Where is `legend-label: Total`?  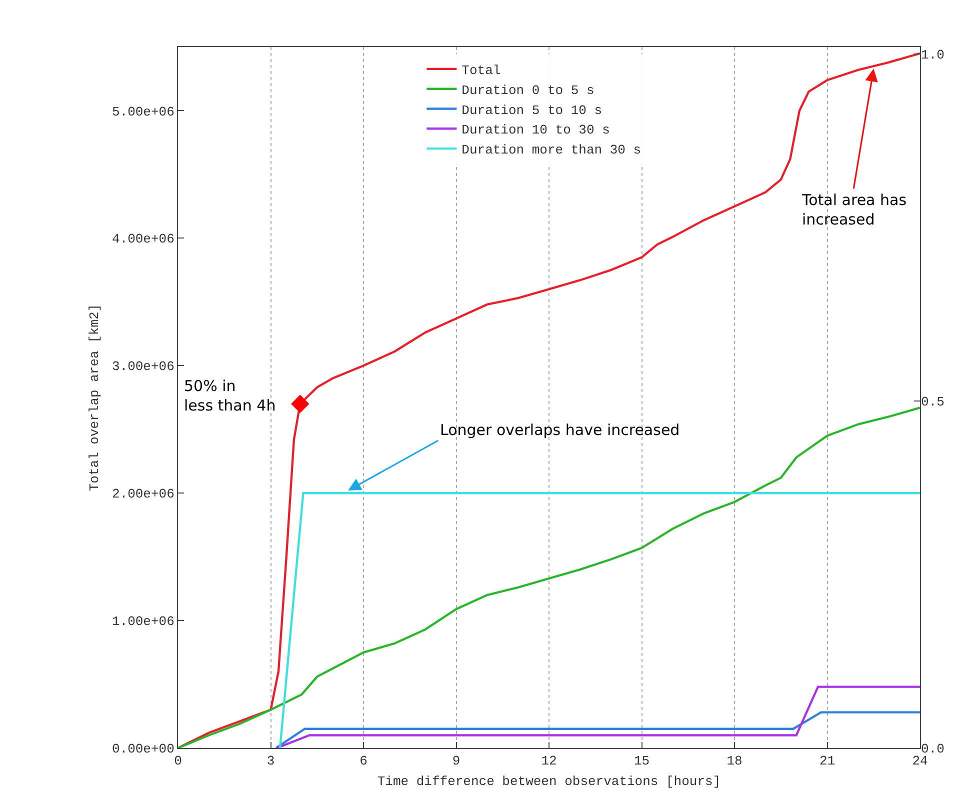
legend-label: Total is located at coordinates (481, 70).